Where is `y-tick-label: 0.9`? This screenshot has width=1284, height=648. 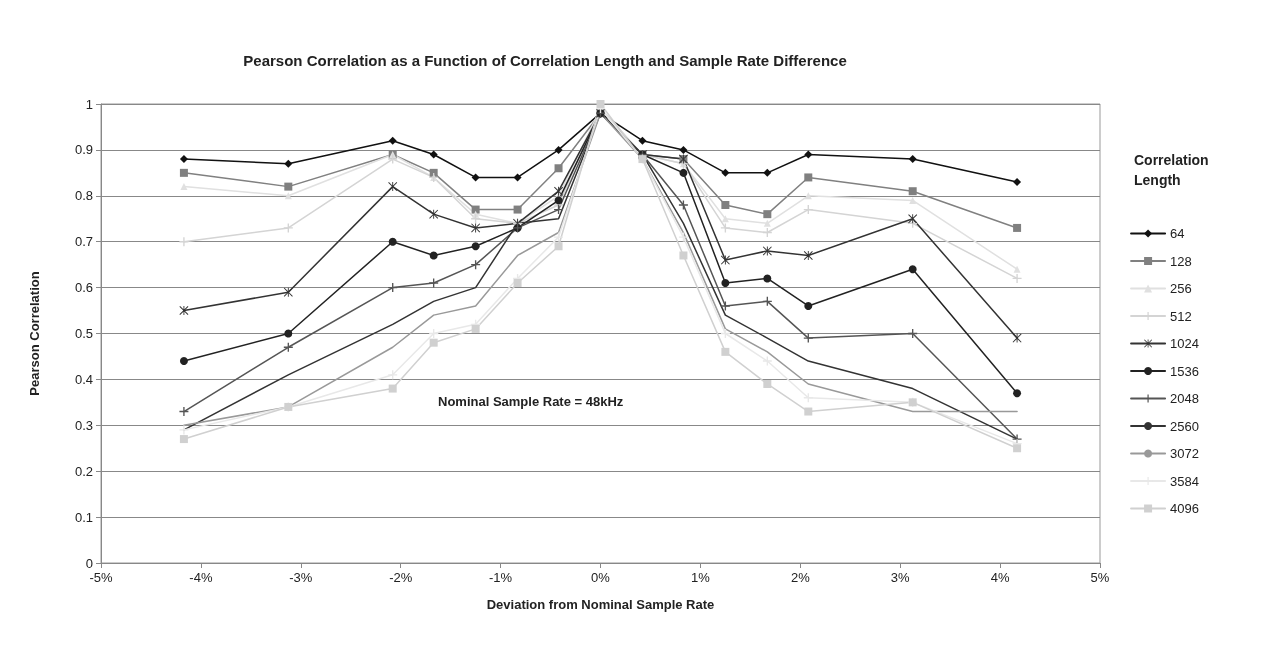
y-tick-label: 0.9 is located at coordinates (83, 150).